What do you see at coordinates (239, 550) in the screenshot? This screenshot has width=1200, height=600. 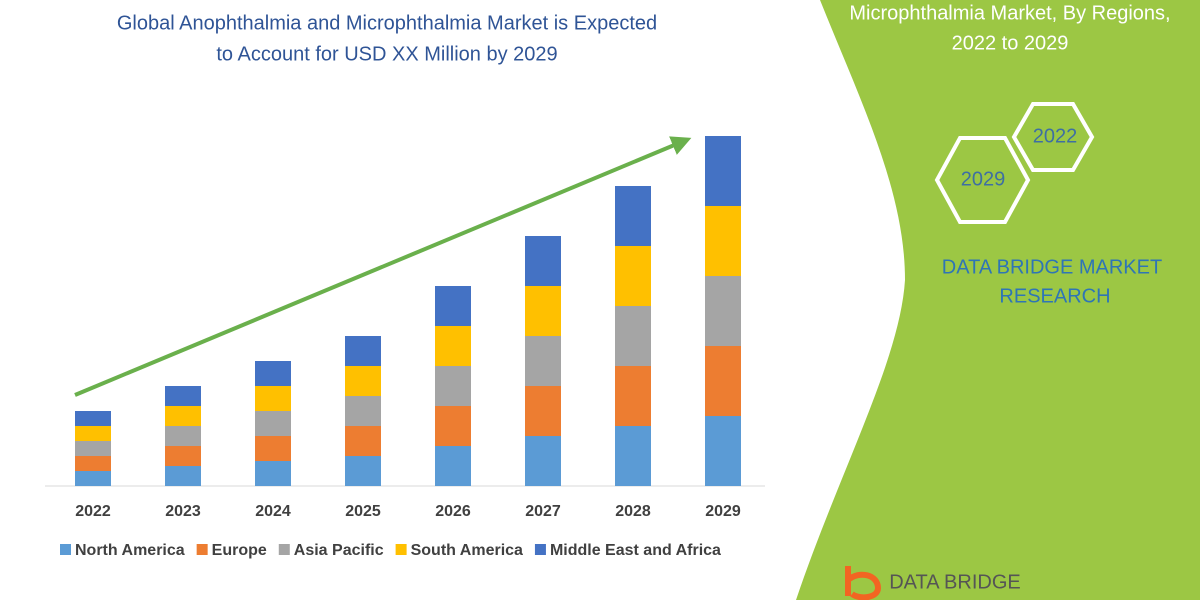 I see `legend-label: Europe` at bounding box center [239, 550].